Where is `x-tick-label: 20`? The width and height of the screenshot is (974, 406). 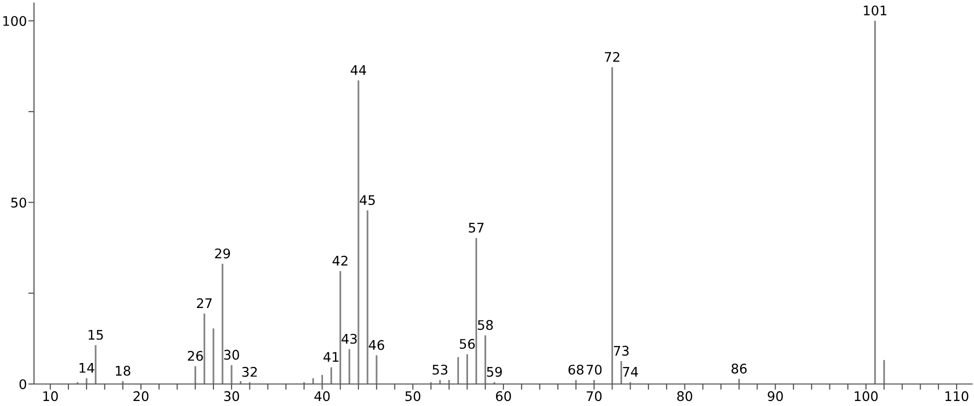
x-tick-label: 20 is located at coordinates (141, 396).